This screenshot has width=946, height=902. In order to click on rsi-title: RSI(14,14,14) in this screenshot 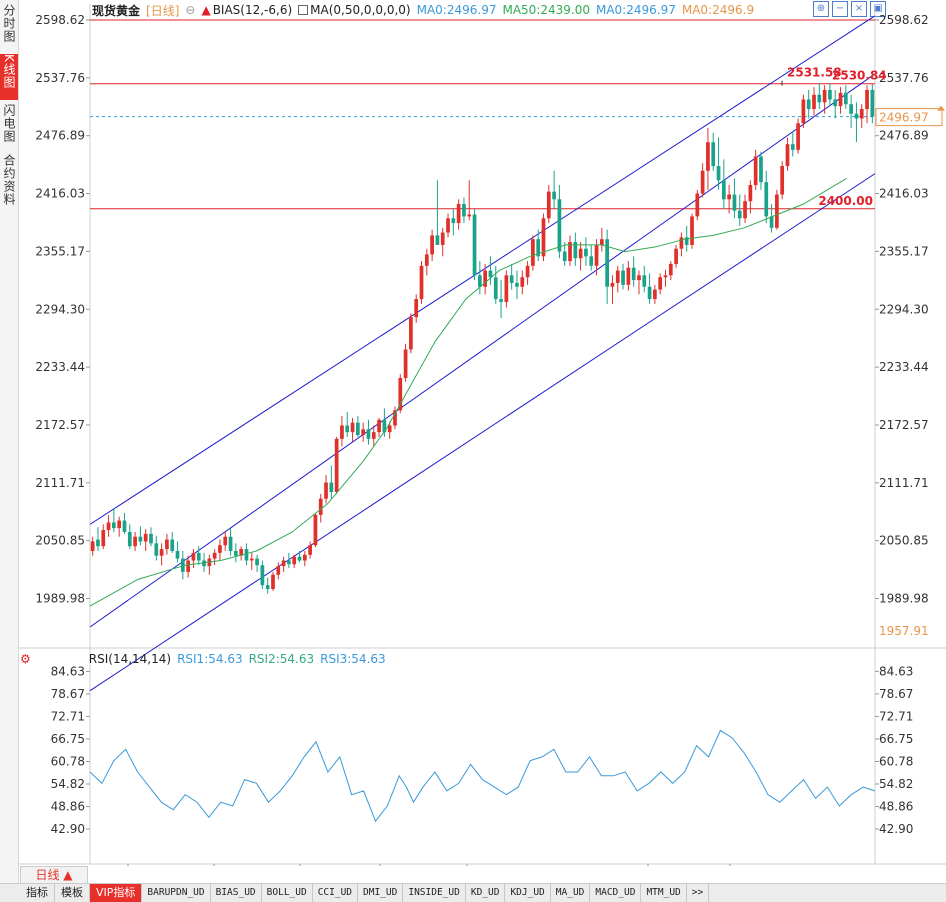, I will do `click(130, 659)`.